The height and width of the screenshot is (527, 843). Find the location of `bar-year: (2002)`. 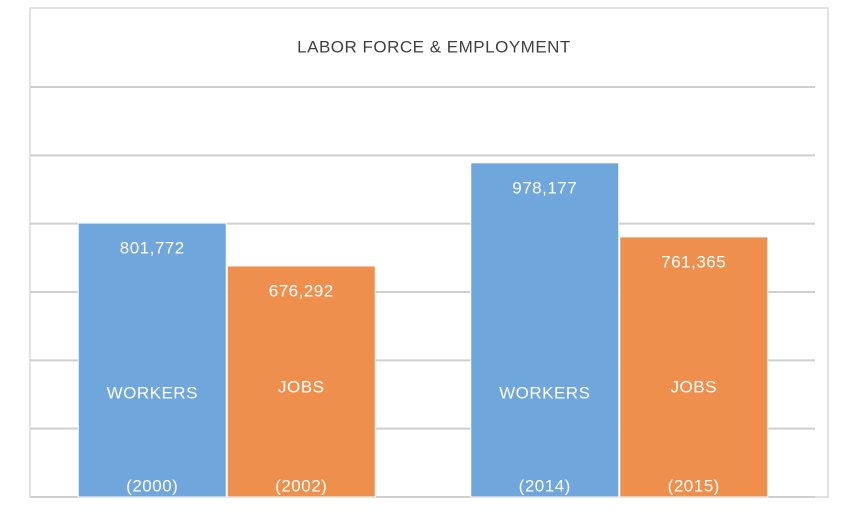

bar-year: (2002) is located at coordinates (301, 485).